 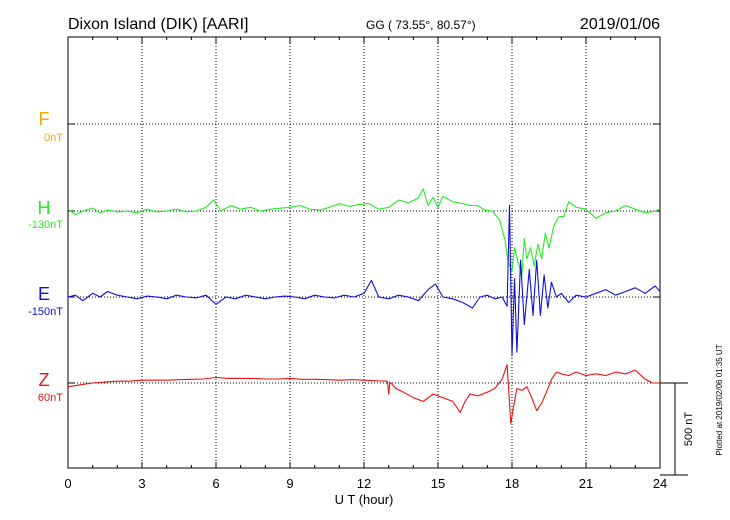 What do you see at coordinates (141, 483) in the screenshot?
I see `x-tick-label: 3` at bounding box center [141, 483].